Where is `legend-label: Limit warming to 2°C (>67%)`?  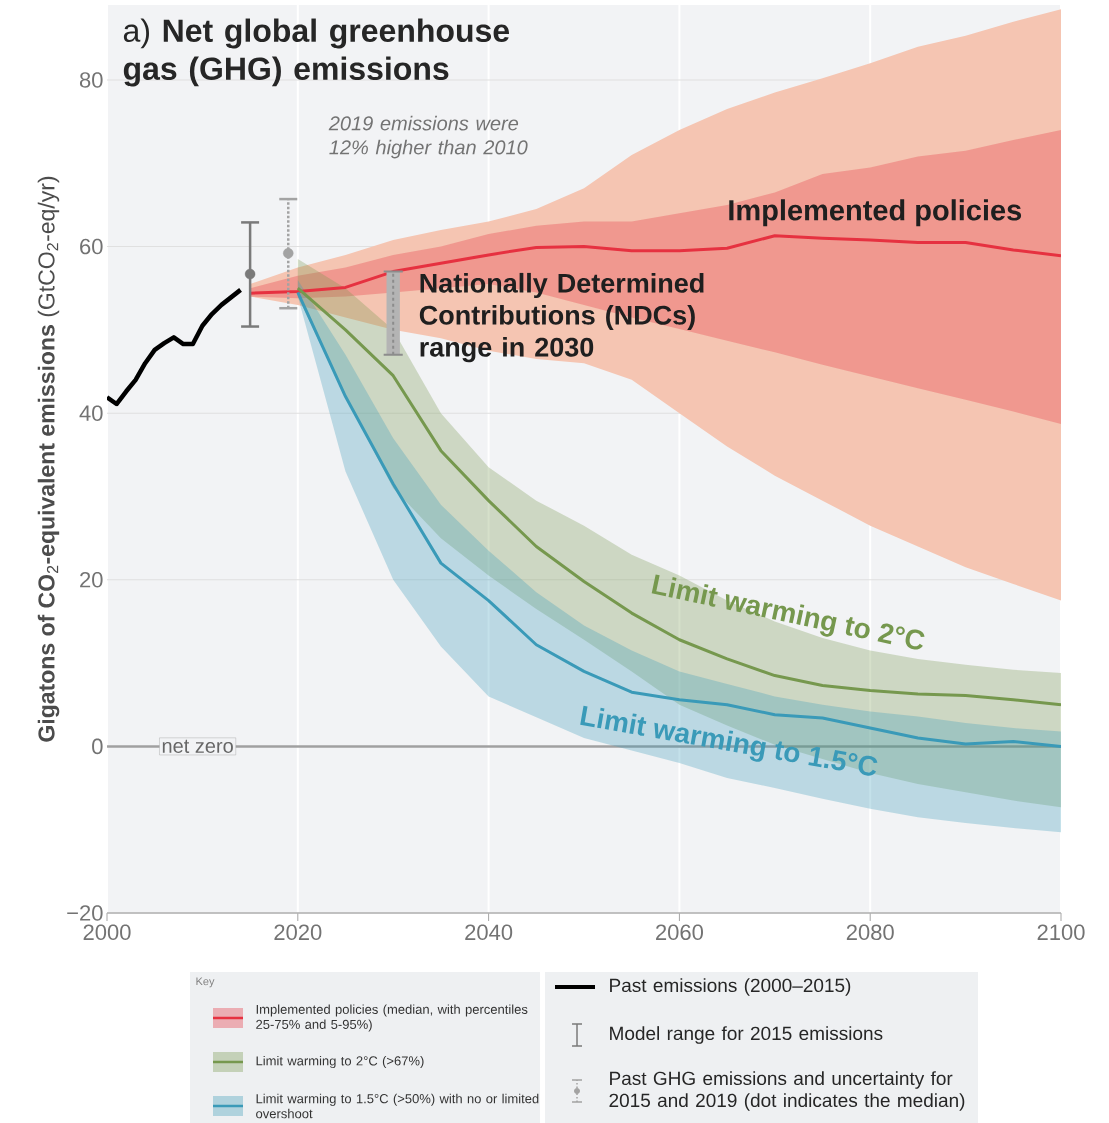 legend-label: Limit warming to 2°C (>67%) is located at coordinates (340, 1062).